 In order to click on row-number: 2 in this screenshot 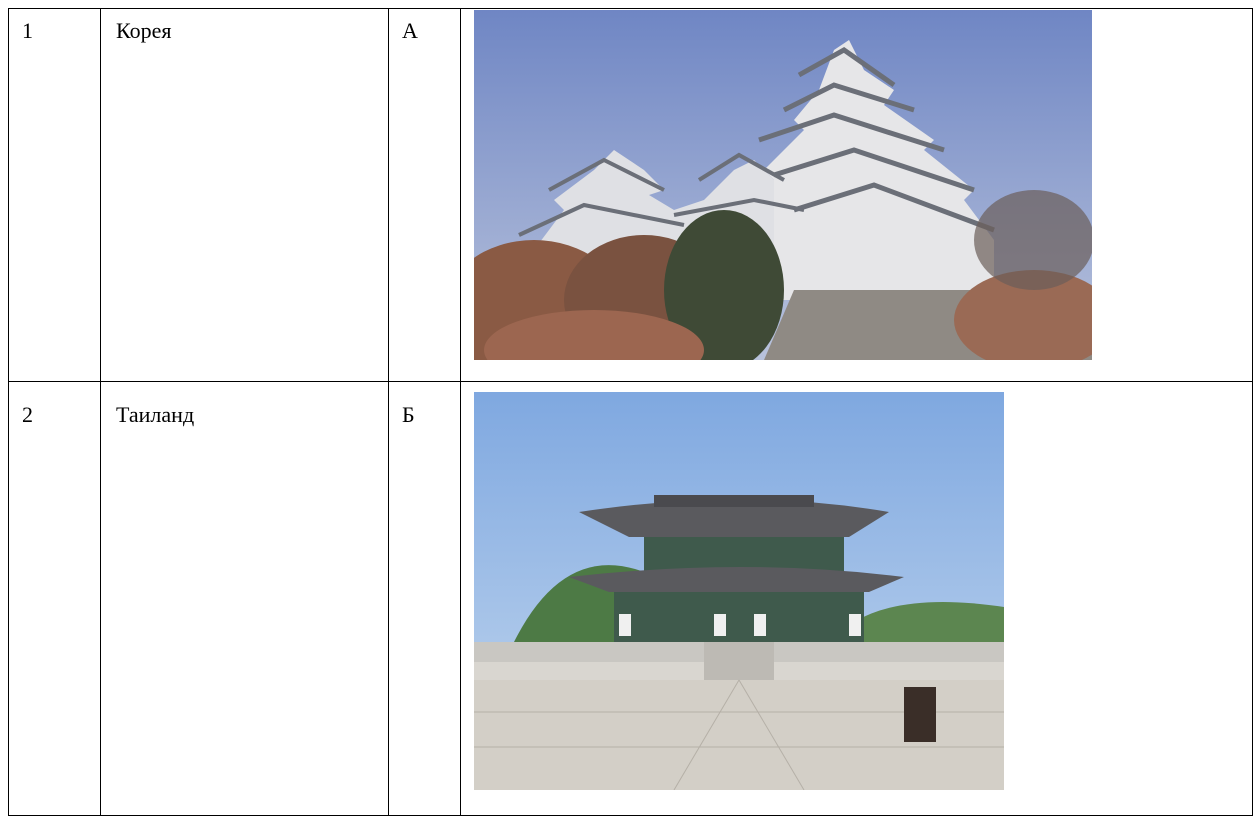, I will do `click(27, 414)`.